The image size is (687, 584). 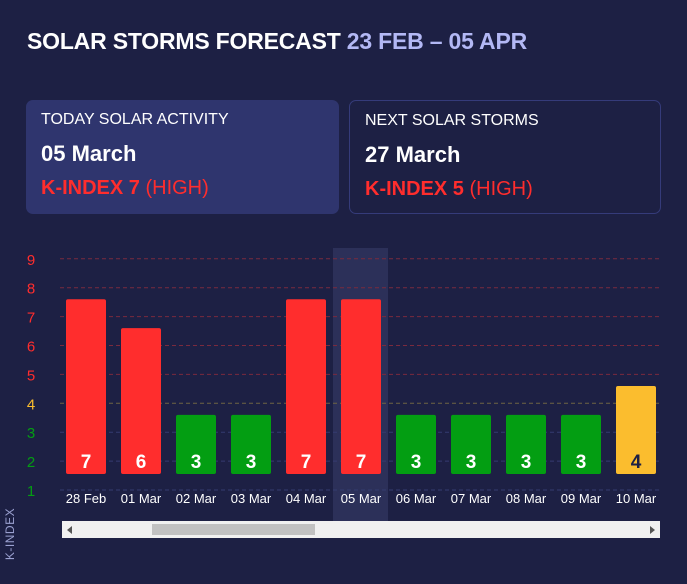 What do you see at coordinates (436, 41) in the screenshot?
I see `date-range: 23 FEB – 05 APR` at bounding box center [436, 41].